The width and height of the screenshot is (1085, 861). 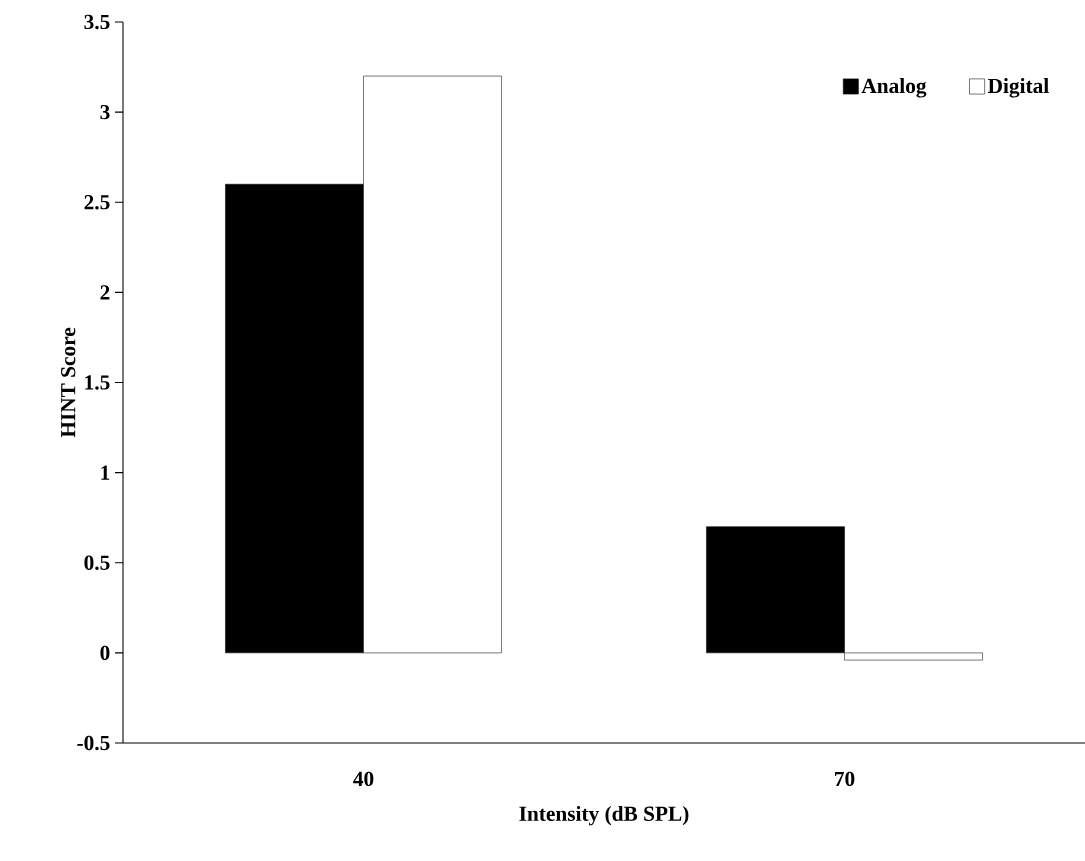 I want to click on y-tick-label: -0.5, so click(x=93, y=743).